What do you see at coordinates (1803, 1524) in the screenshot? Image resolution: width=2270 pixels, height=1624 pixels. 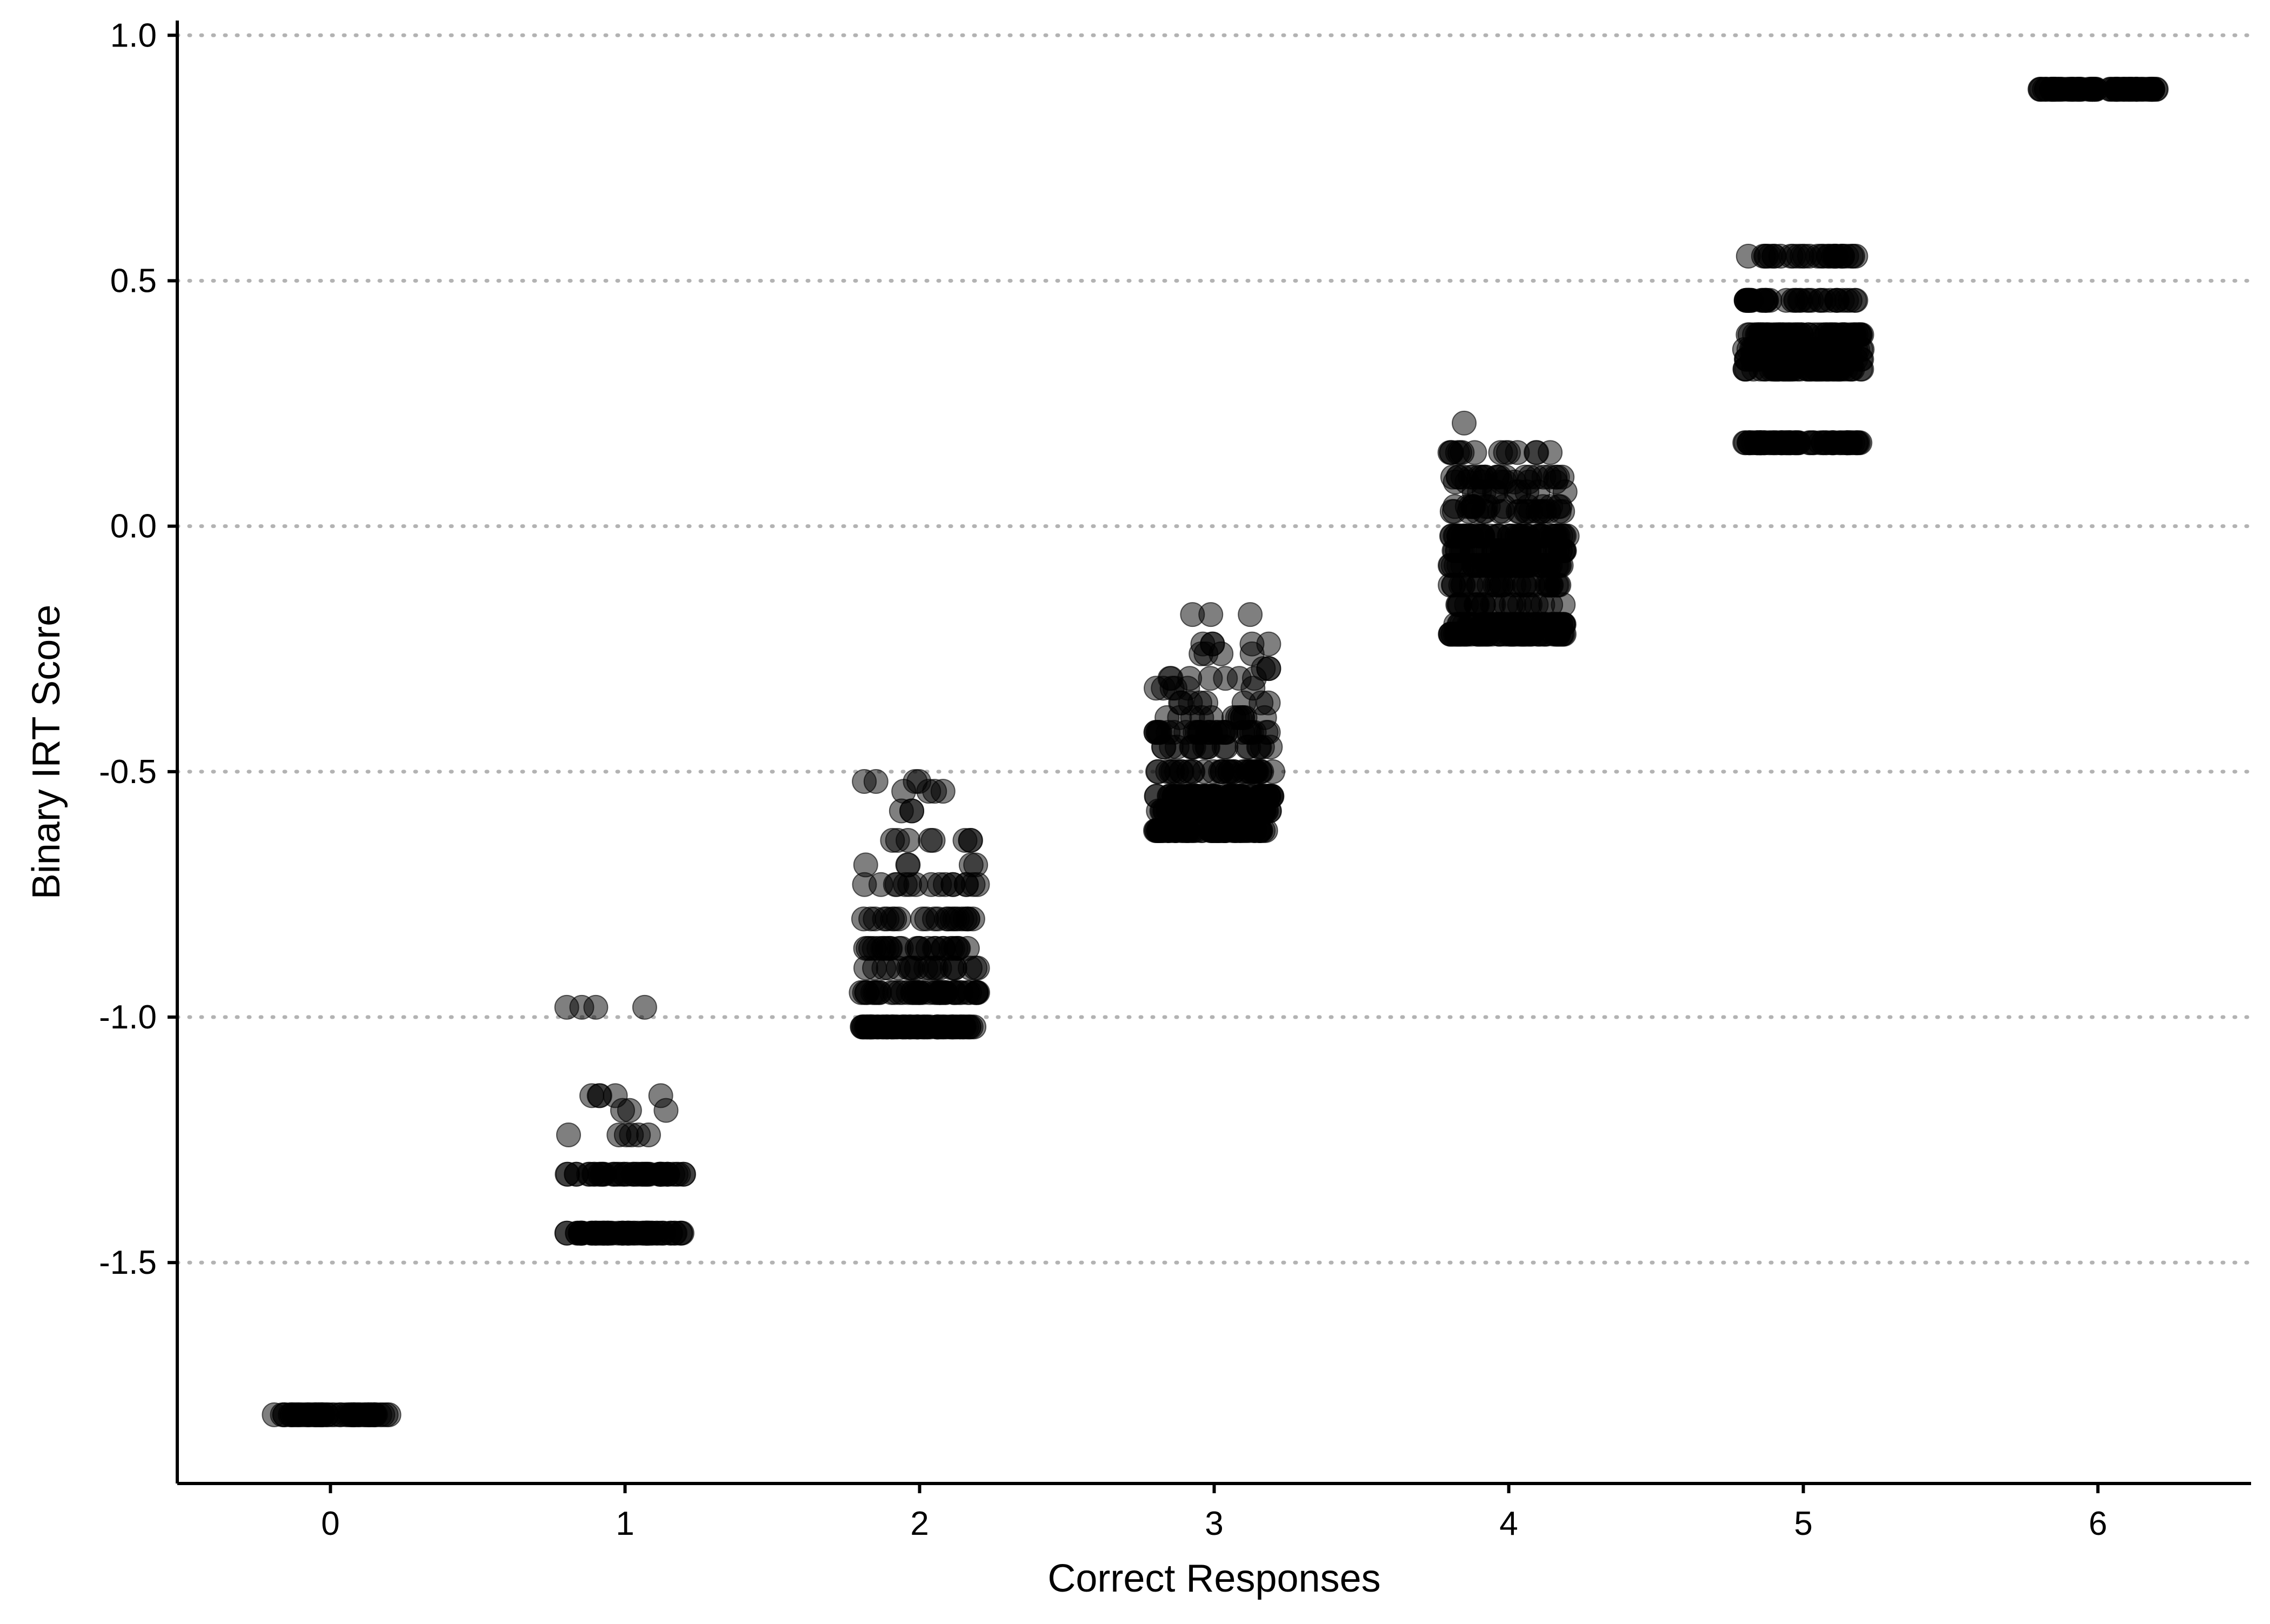 I see `x-tick-label: 5` at bounding box center [1803, 1524].